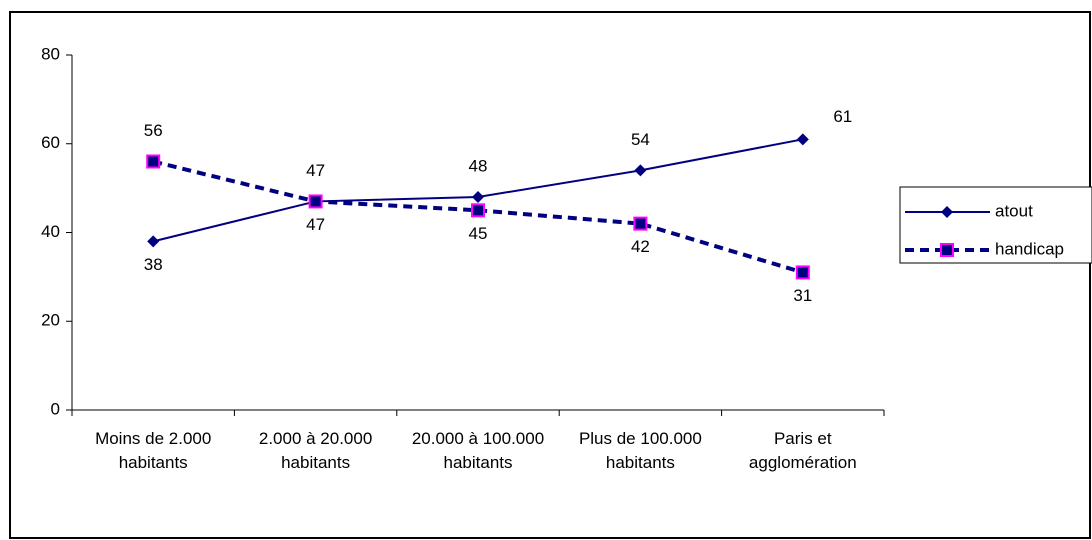  I want to click on y-tick-label: 40, so click(50, 231).